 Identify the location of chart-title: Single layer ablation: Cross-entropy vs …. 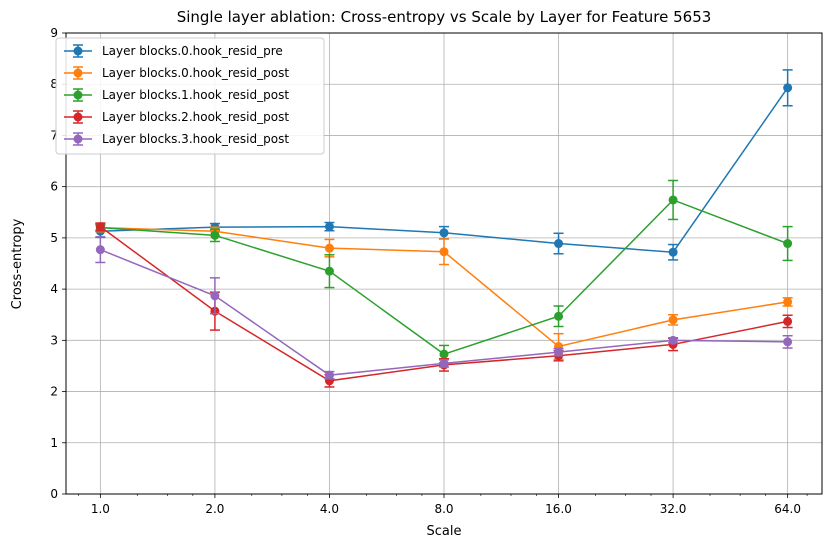
(444, 17).